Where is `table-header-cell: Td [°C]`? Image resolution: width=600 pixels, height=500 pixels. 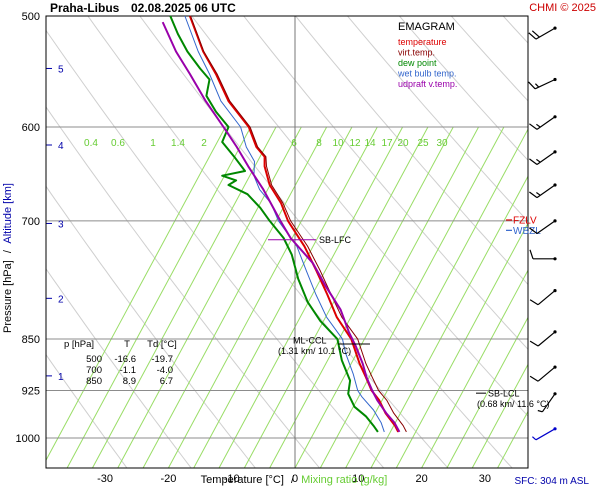 table-header-cell: Td [°C] is located at coordinates (162, 344).